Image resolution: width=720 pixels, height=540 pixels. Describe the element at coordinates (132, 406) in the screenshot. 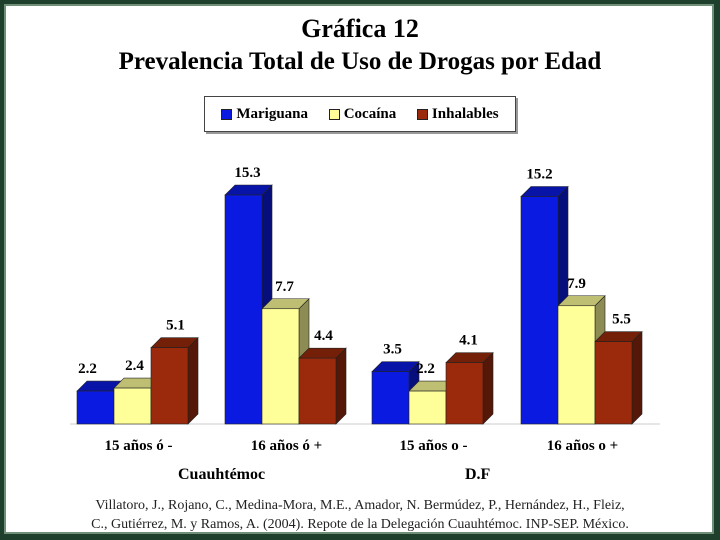

I see `bar-cocaína-0` at that location.